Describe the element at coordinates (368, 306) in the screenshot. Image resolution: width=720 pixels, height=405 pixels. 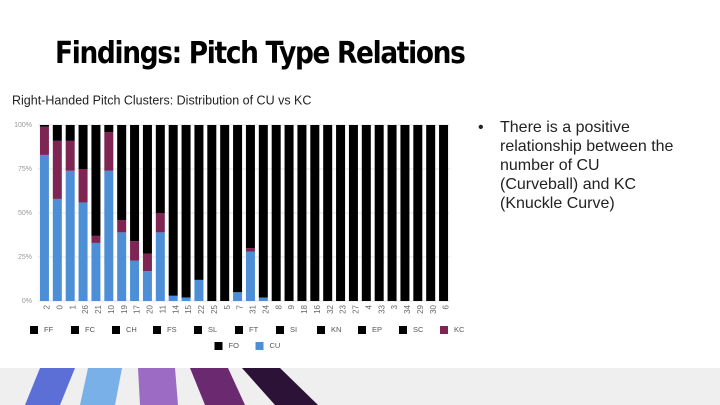
I see `x-tick-label: 4` at that location.